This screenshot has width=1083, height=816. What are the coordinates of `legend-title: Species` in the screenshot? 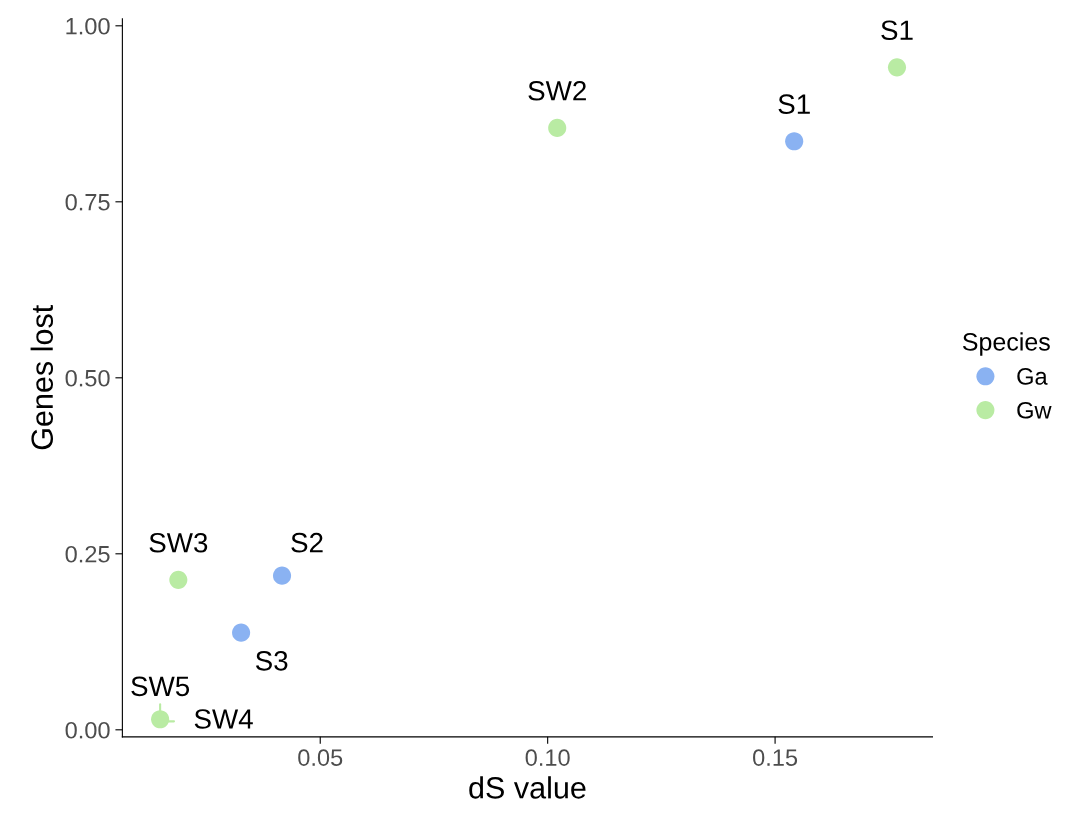 It's located at (1006, 344).